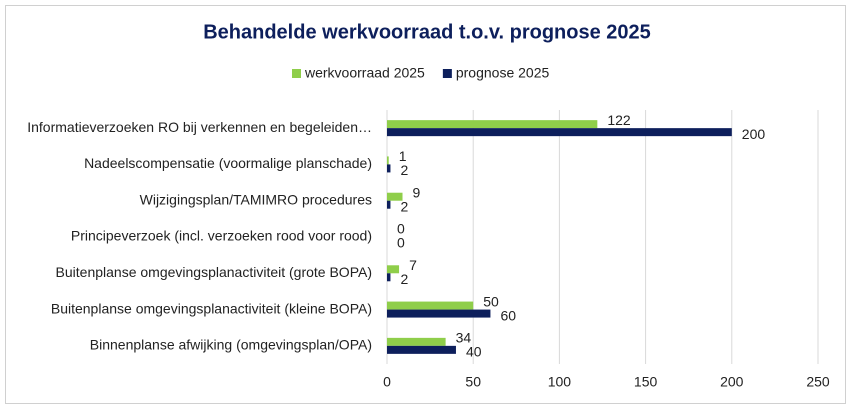 The height and width of the screenshot is (411, 853). What do you see at coordinates (474, 352) in the screenshot?
I see `data-label: 40` at bounding box center [474, 352].